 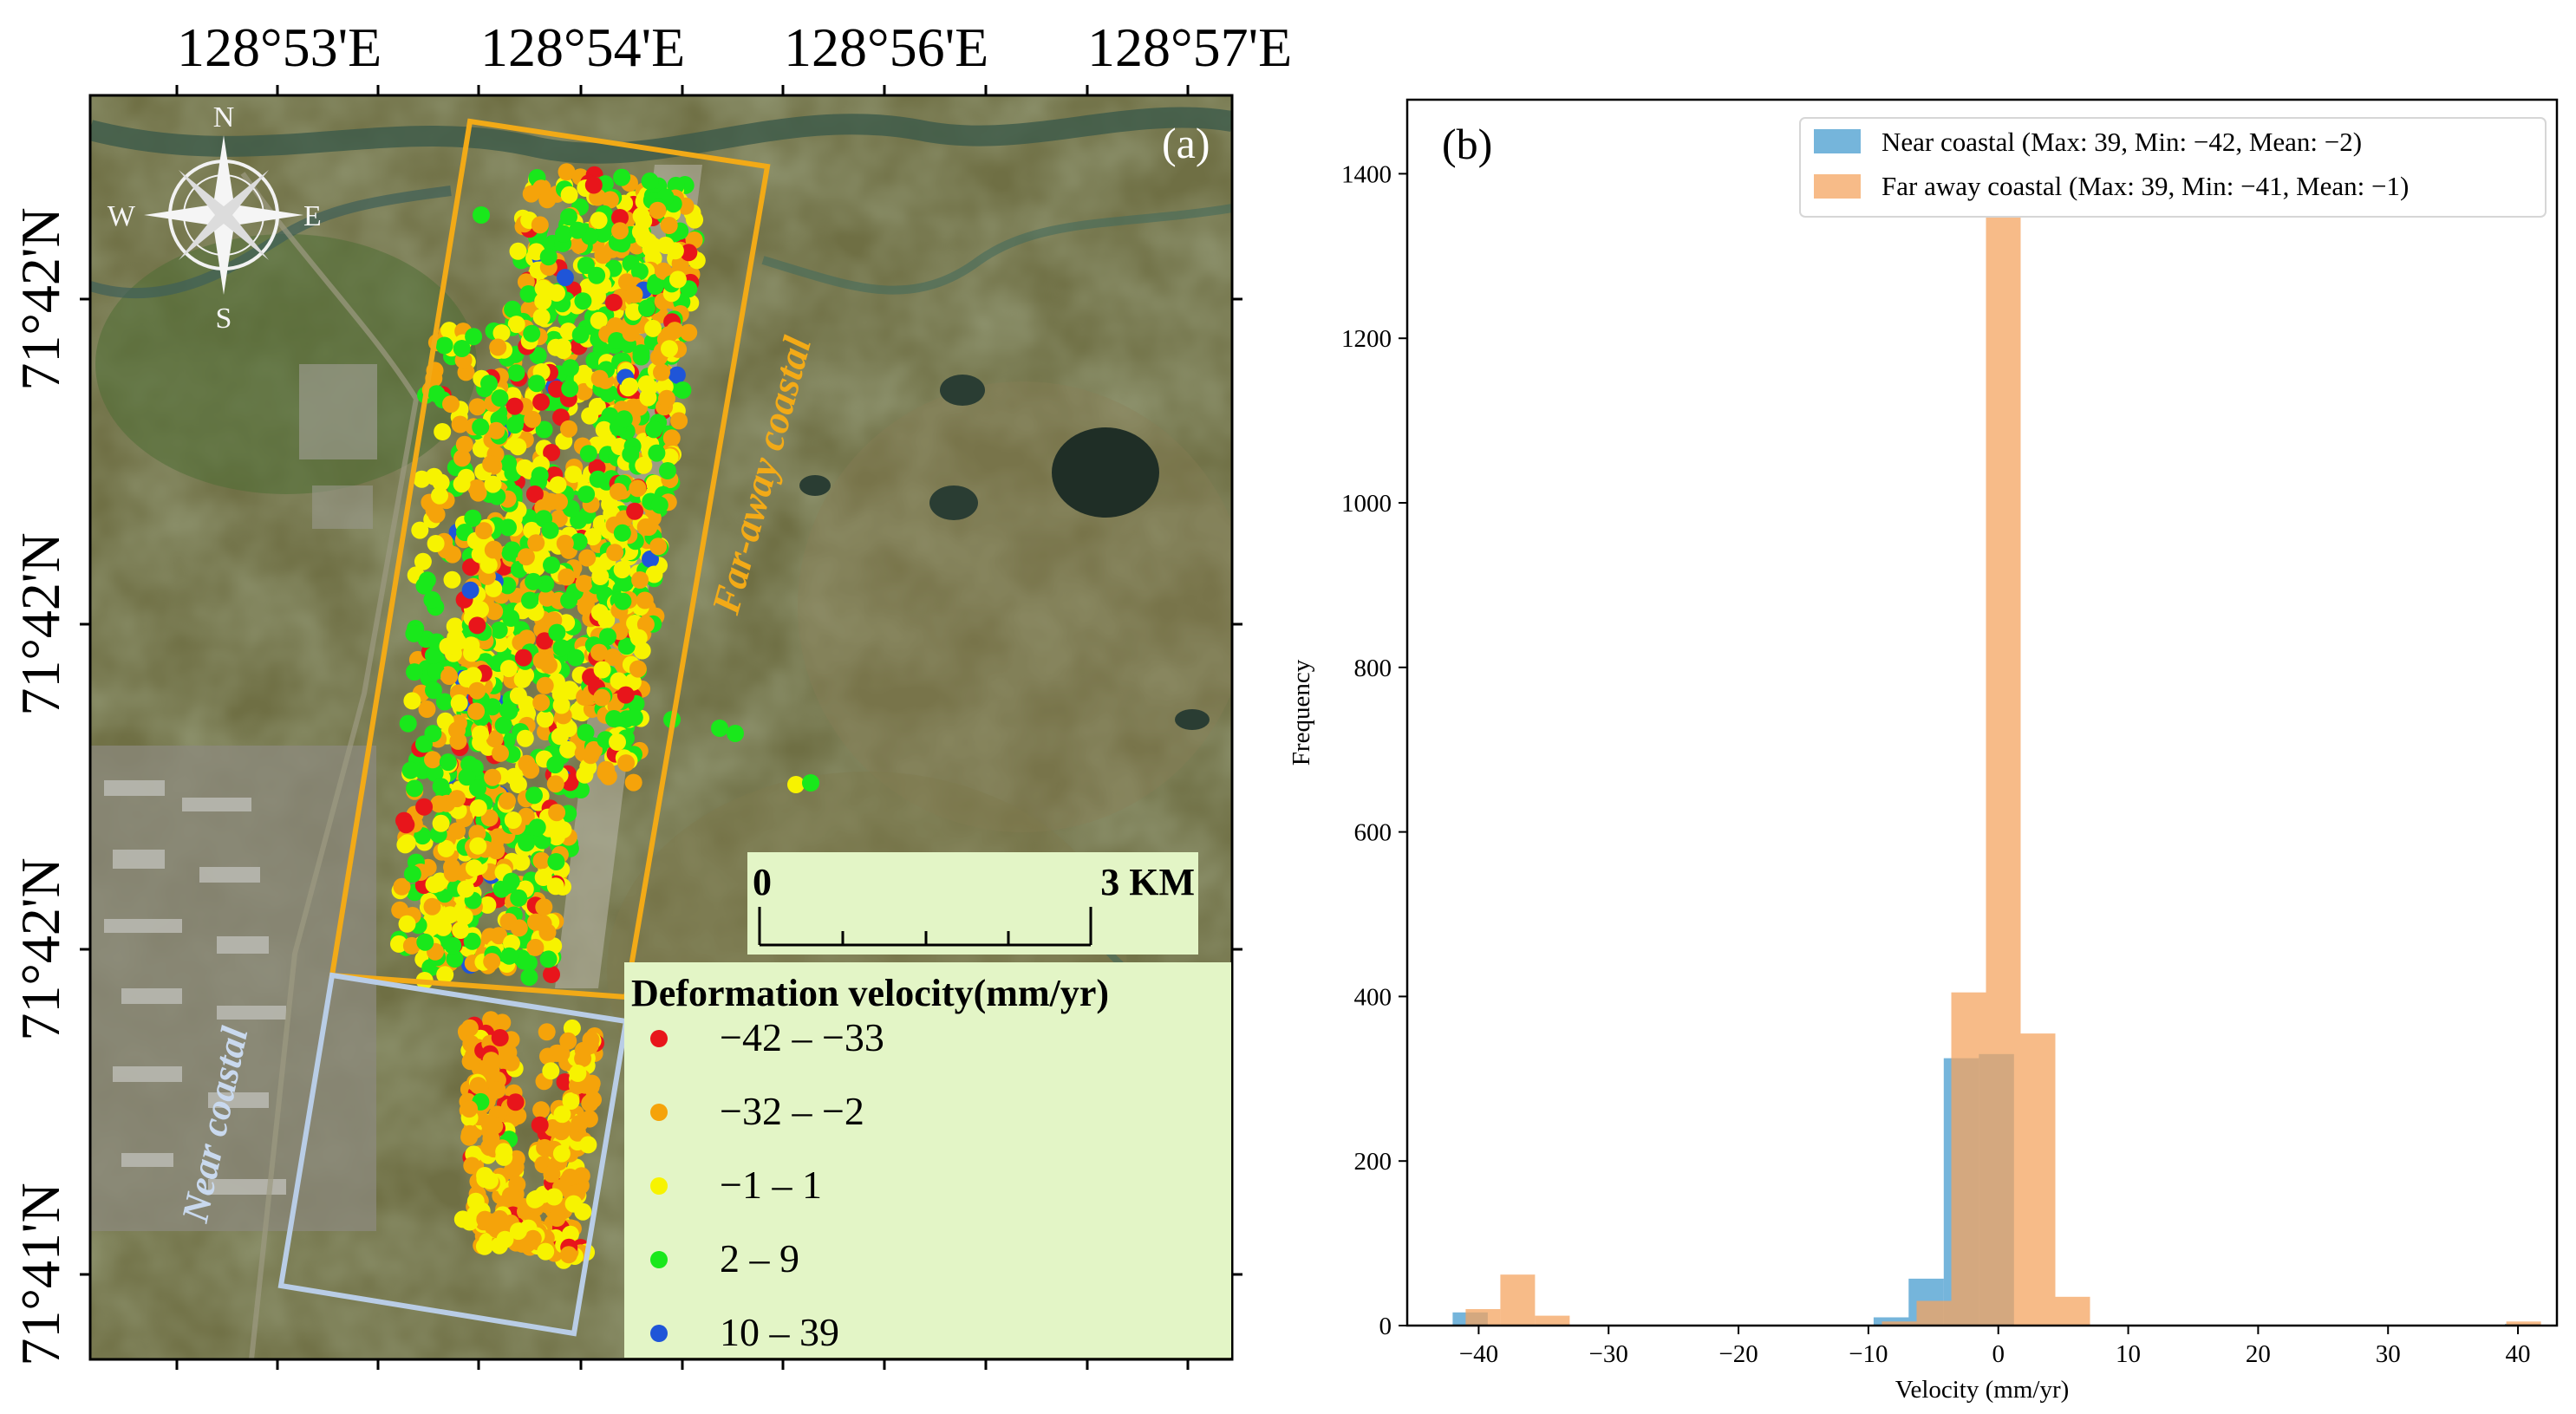 What do you see at coordinates (780, 1332) in the screenshot?
I see `legend-item-label: 10 – 39` at bounding box center [780, 1332].